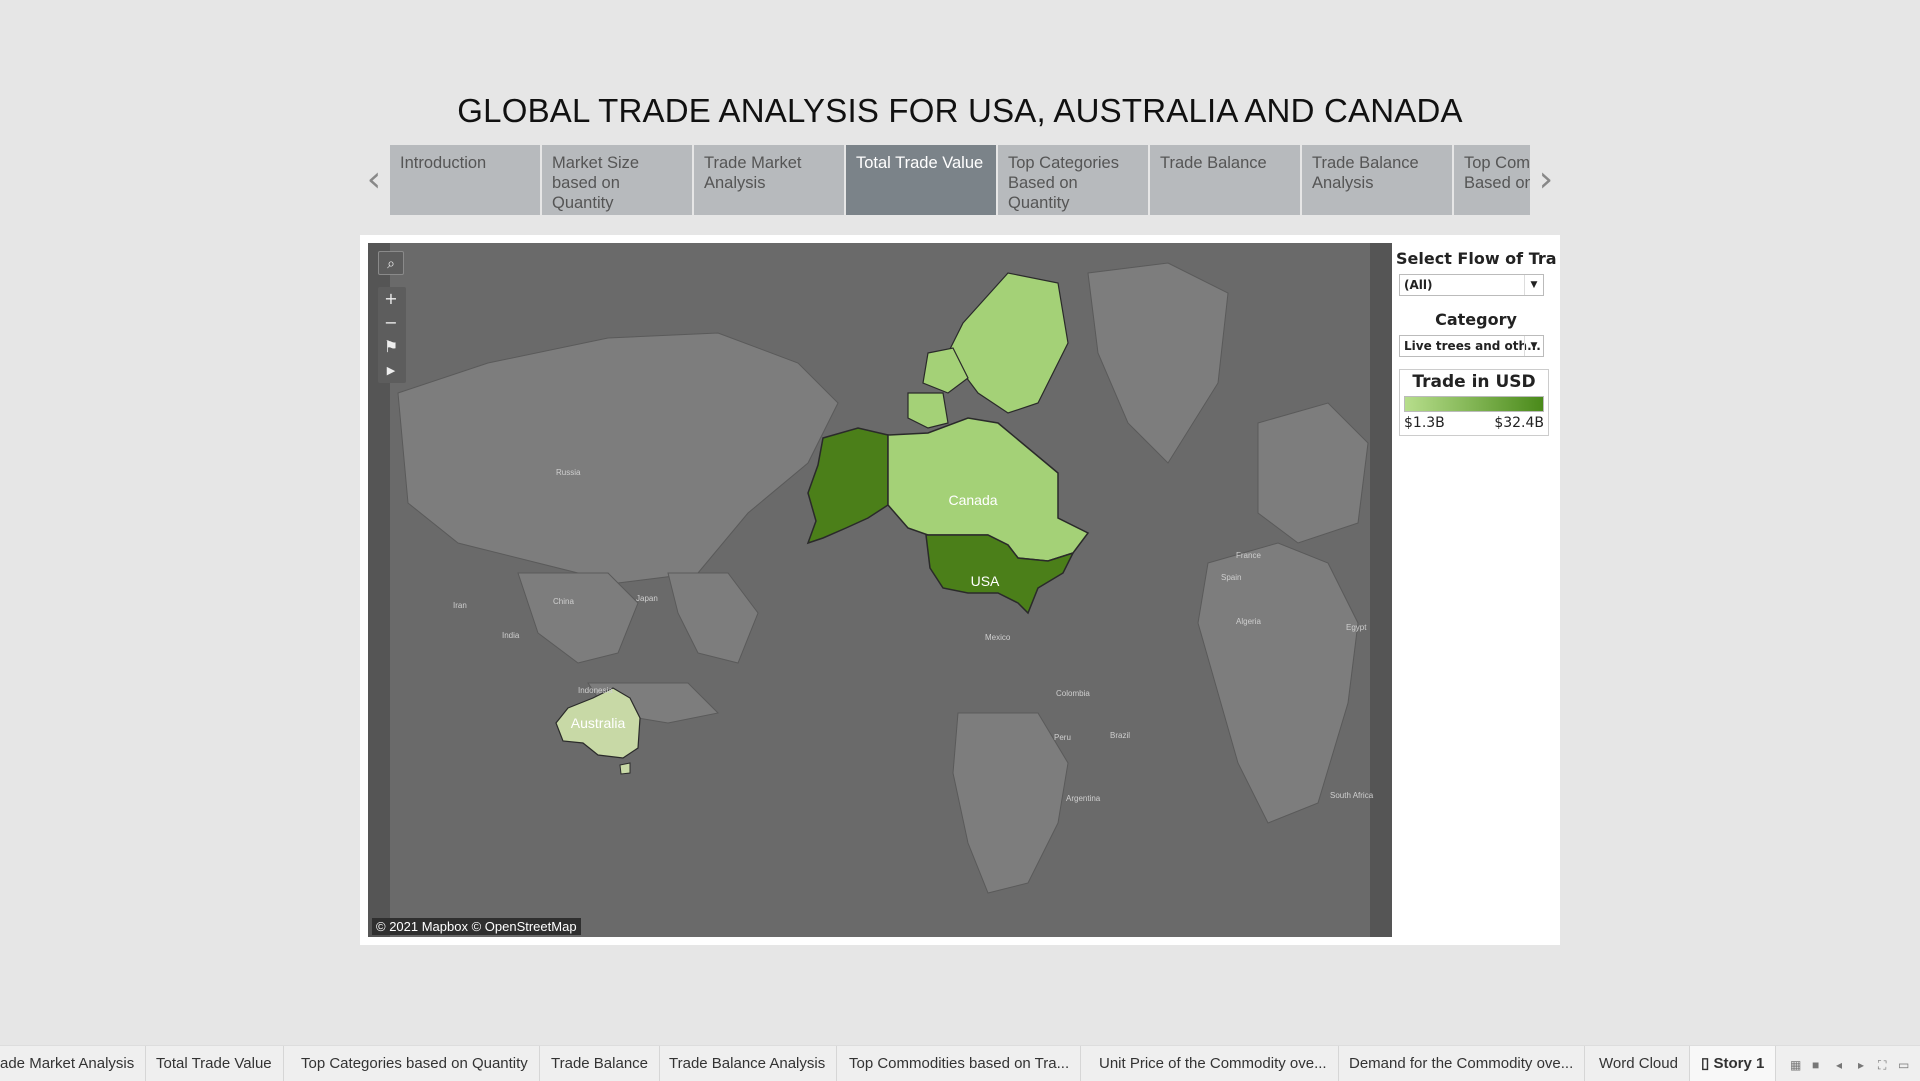 Image resolution: width=1920 pixels, height=1081 pixels. Describe the element at coordinates (1471, 285) in the screenshot. I see `flow-filter-dropdown: (All) ▼` at that location.